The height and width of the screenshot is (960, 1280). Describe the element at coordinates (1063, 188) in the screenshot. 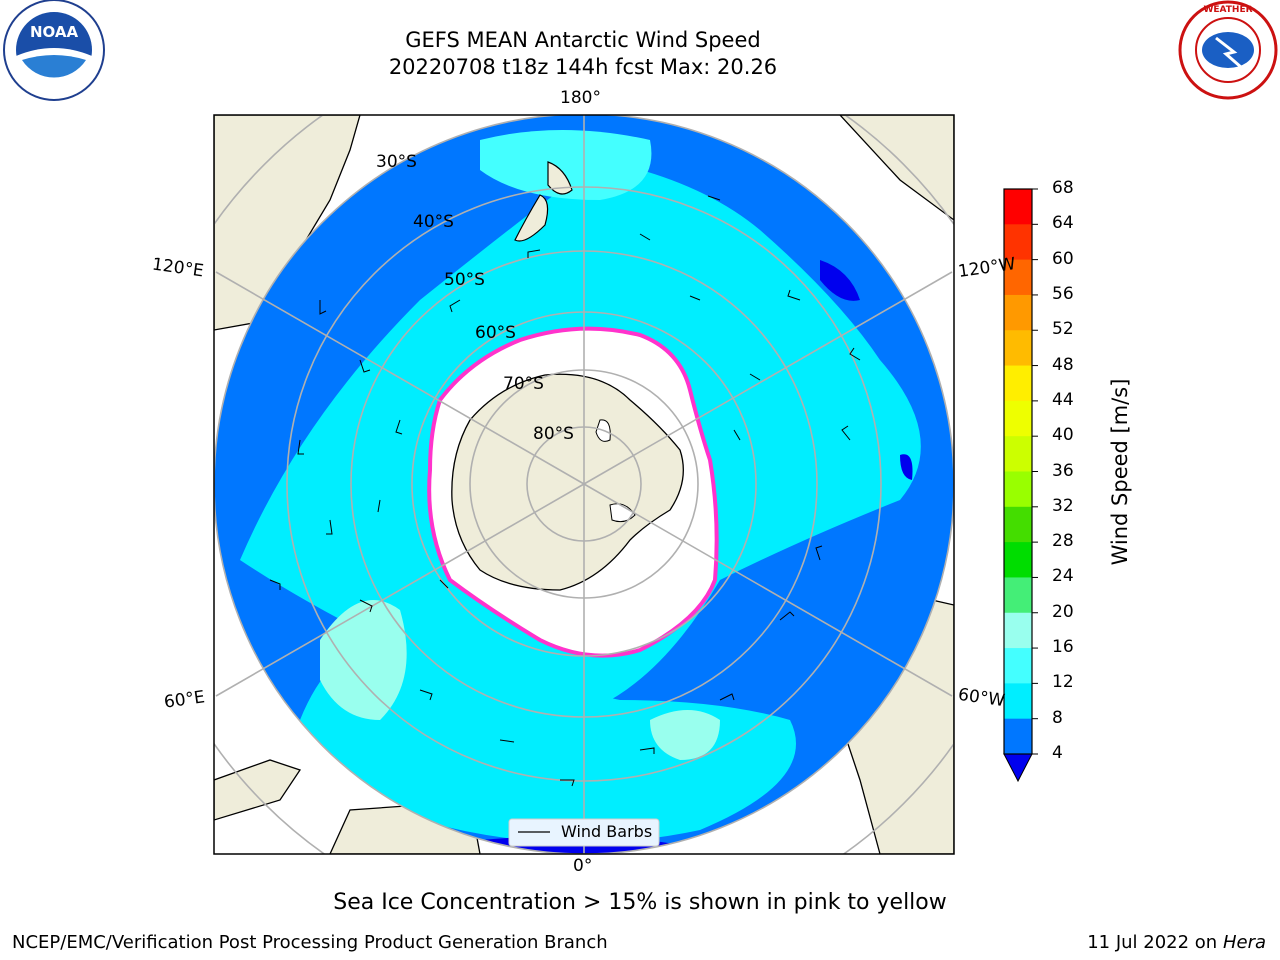

I see `colorbar-tick-label: 68` at that location.